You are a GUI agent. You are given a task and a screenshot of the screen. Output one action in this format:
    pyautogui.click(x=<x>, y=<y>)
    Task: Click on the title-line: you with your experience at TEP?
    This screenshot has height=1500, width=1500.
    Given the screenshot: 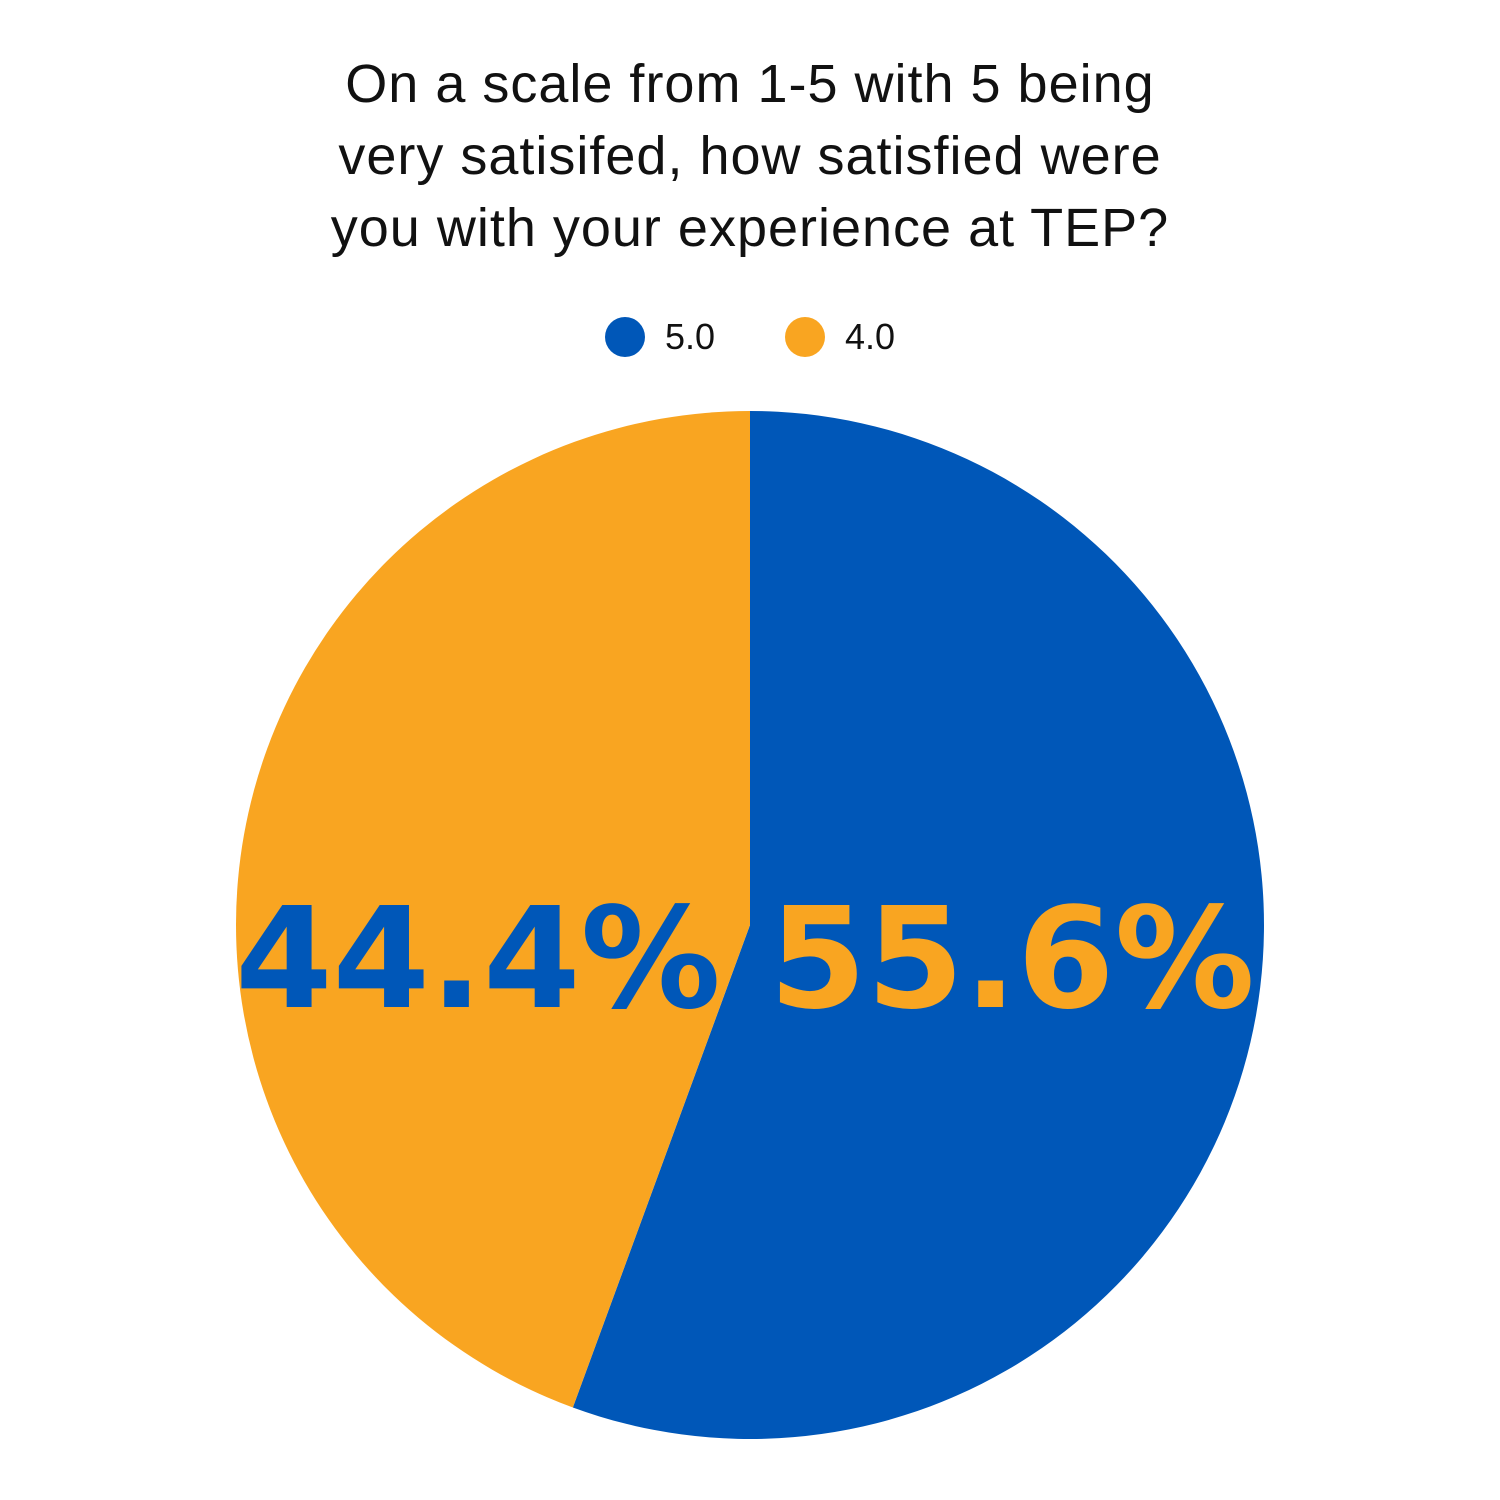 What is the action you would take?
    pyautogui.click(x=750, y=228)
    